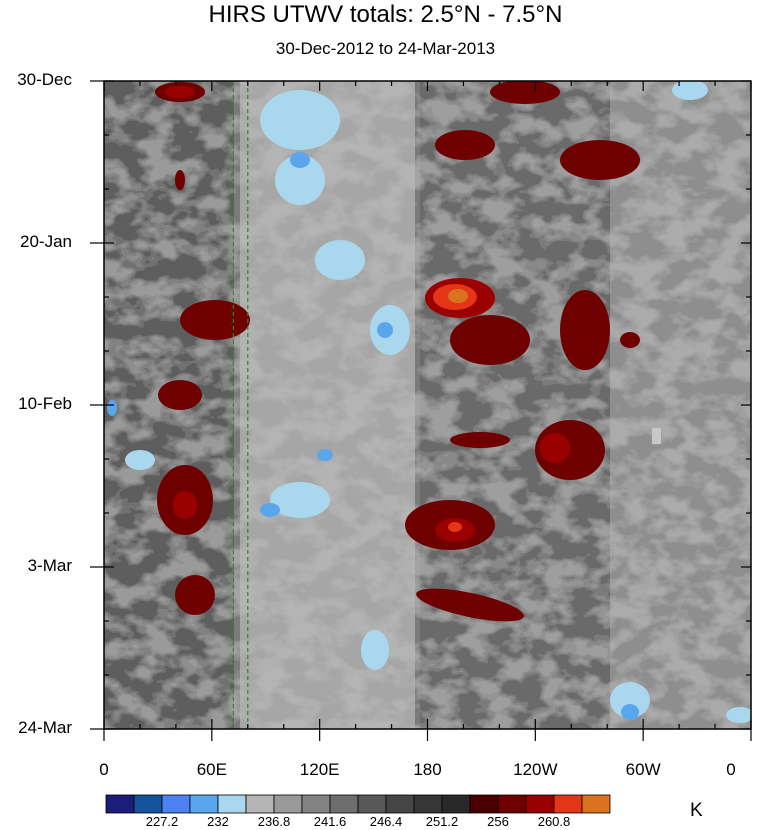  Describe the element at coordinates (385, 14) in the screenshot. I see `chart-title: HIRS UTWV totals: 2.5°N - 7.5°N` at that location.